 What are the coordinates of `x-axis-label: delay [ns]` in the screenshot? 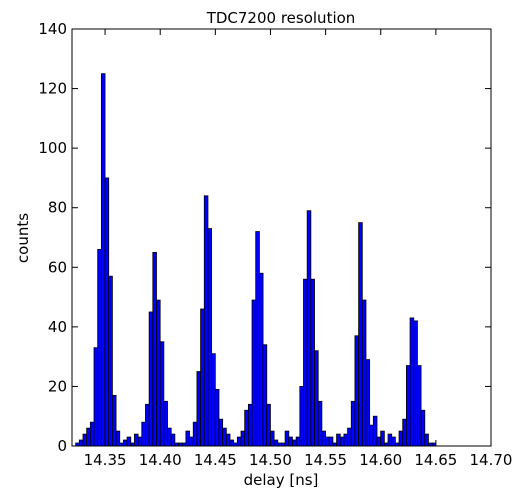 It's located at (281, 480).